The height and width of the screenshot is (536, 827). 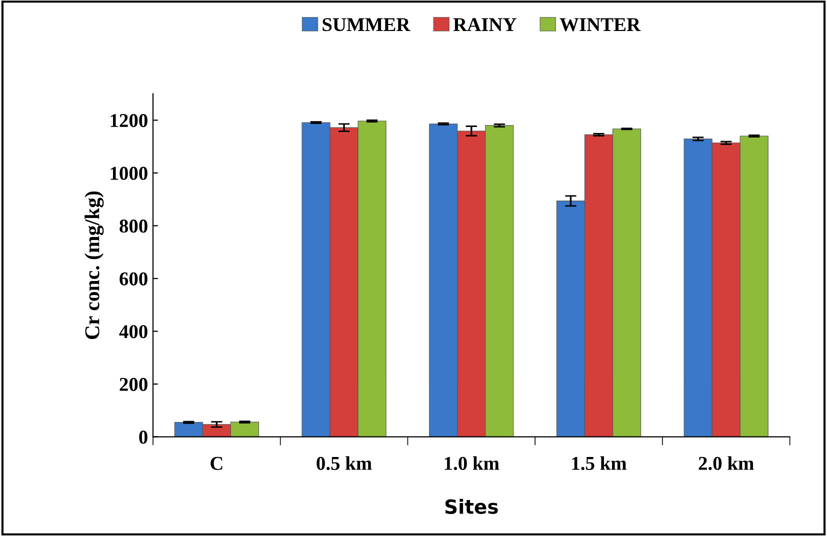 I want to click on y-tick-label: 1000, so click(x=129, y=173).